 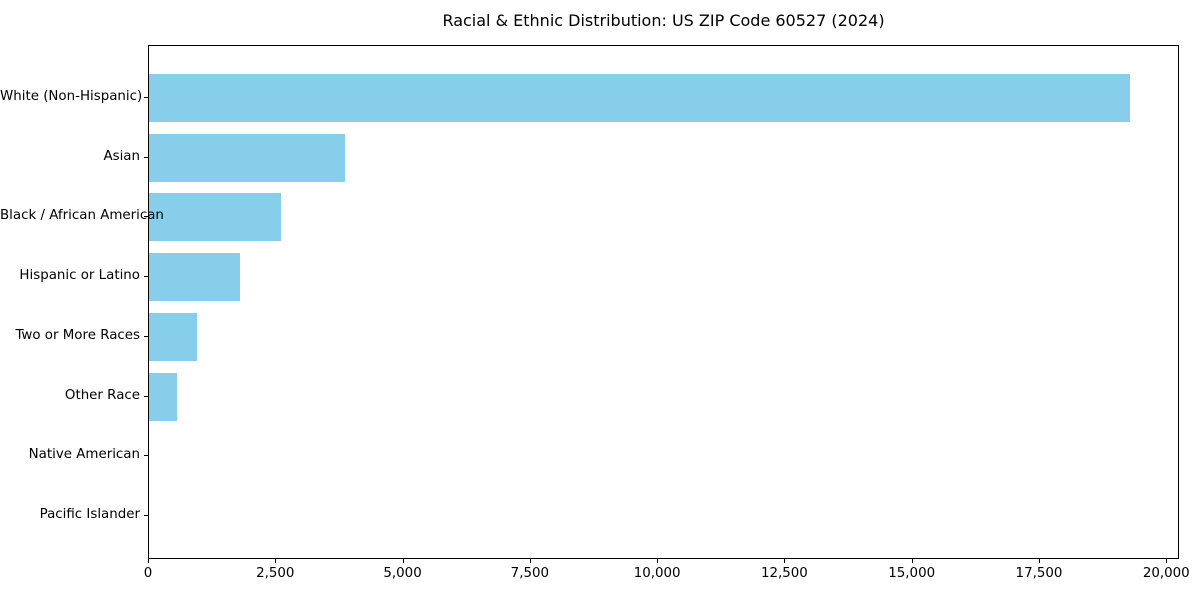 I want to click on y-axis-category-label: Pacific Islander, so click(x=89, y=514).